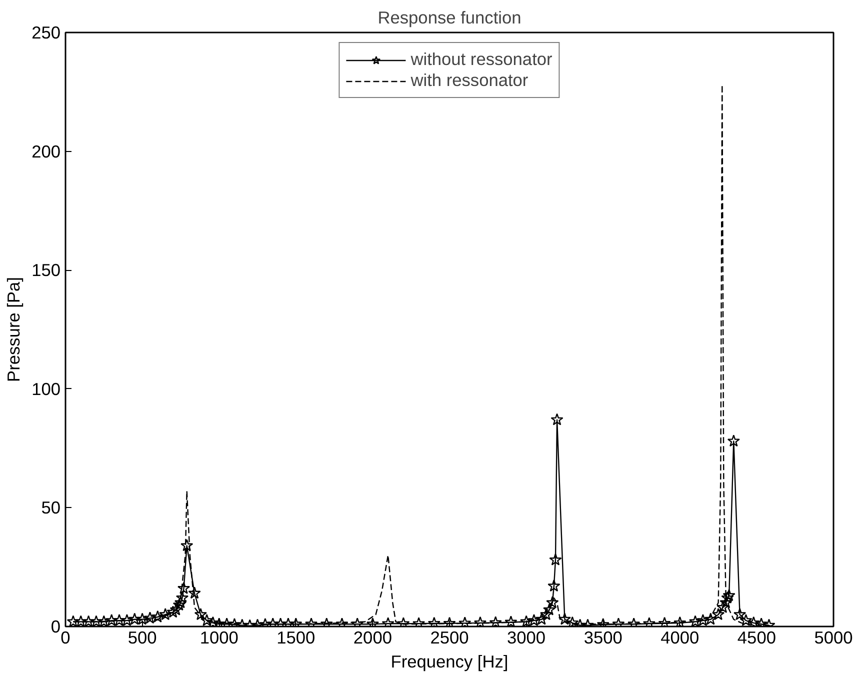 The image size is (853, 686). Describe the element at coordinates (449, 662) in the screenshot. I see `x-axis-title: Frequency [Hz]` at that location.